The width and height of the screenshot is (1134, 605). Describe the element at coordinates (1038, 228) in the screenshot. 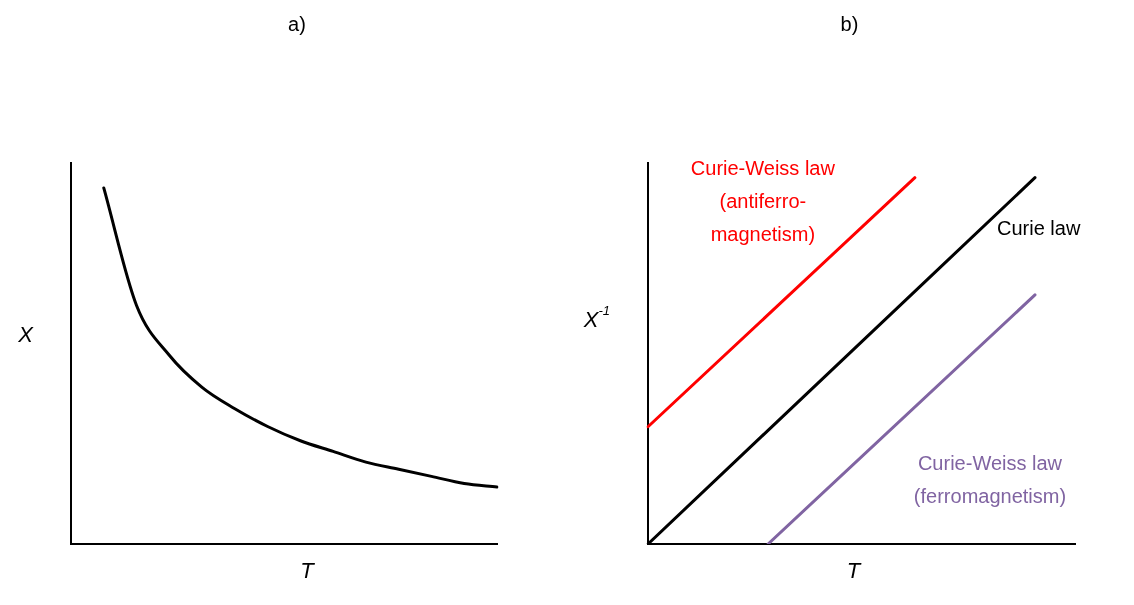

I see `series-label: Curie law` at that location.